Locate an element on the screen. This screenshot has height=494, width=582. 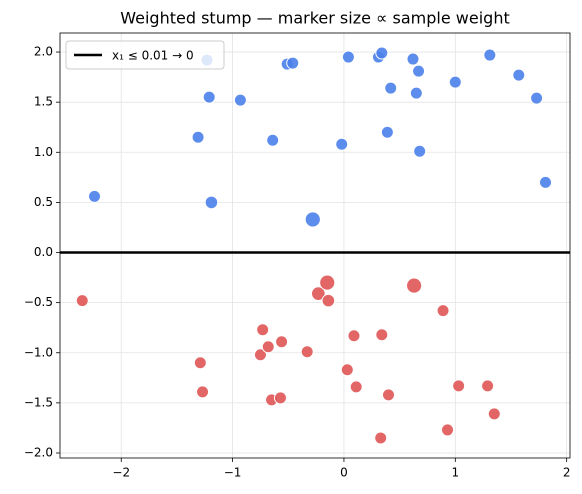
y-tick-label: −1.0 is located at coordinates (38, 352).